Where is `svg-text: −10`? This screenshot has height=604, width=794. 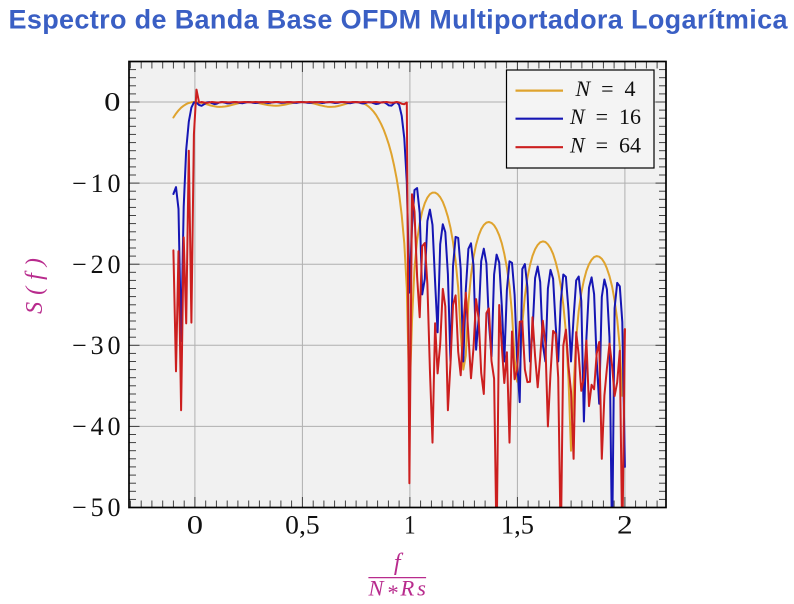 svg-text: −10 is located at coordinates (96, 183).